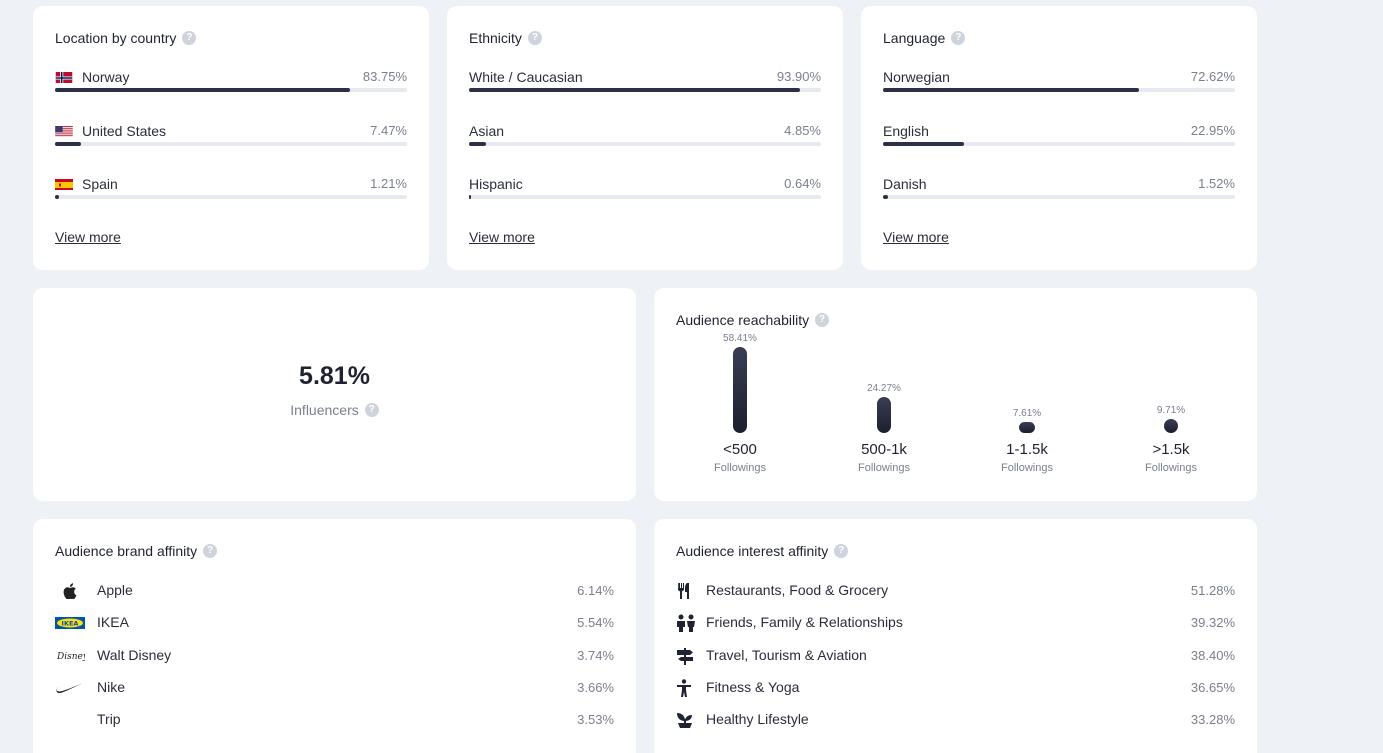 The image size is (1383, 753). I want to click on reachability-title-text: Audience reachability, so click(743, 320).